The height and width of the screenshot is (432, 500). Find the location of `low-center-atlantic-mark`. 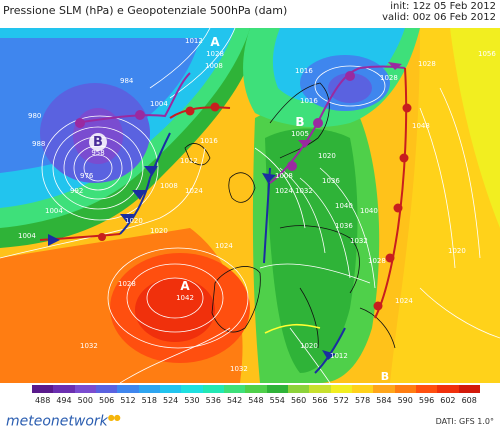

low-center-atlantic-mark is located at coordinates (98, 142).